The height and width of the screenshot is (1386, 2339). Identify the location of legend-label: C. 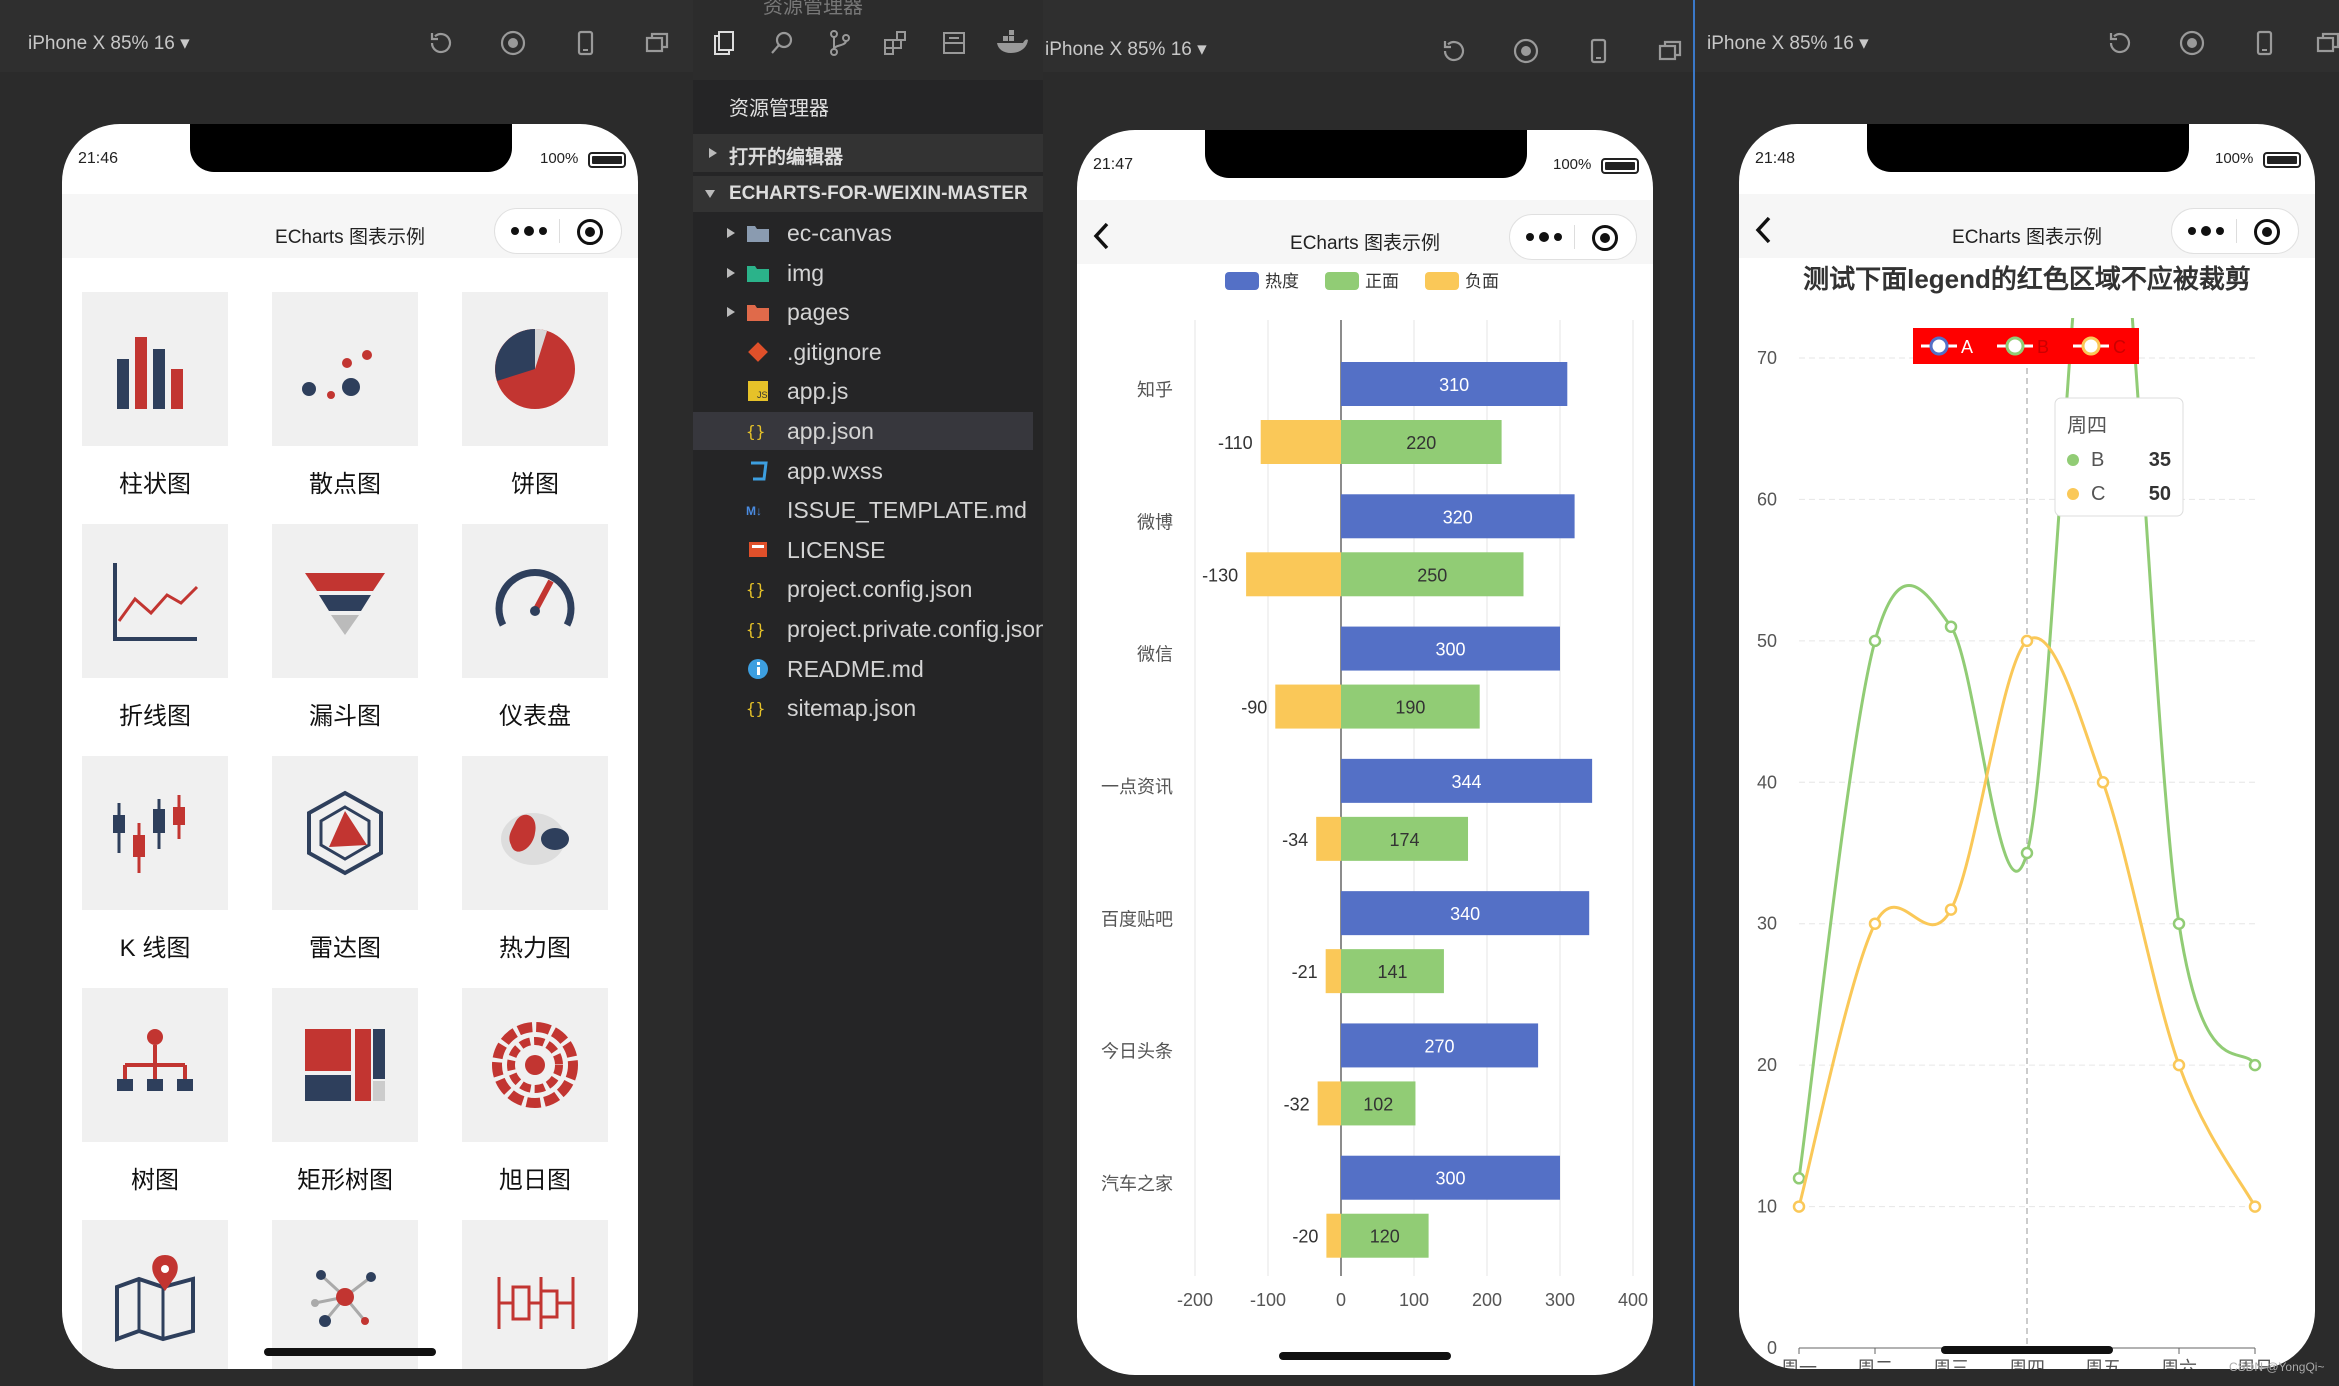
(2119, 347).